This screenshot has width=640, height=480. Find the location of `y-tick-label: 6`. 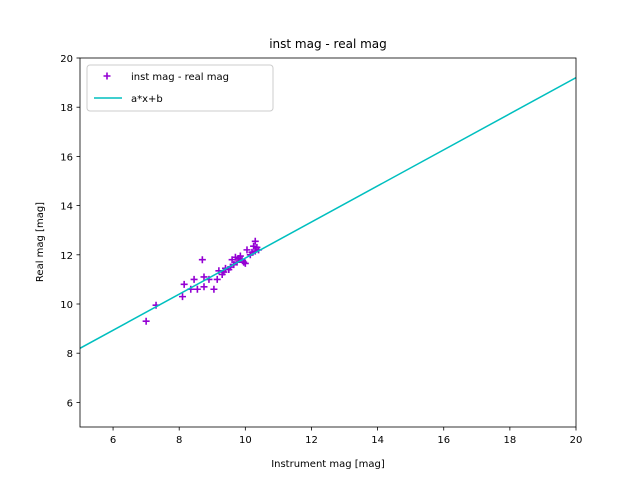

y-tick-label: 6 is located at coordinates (70, 403).